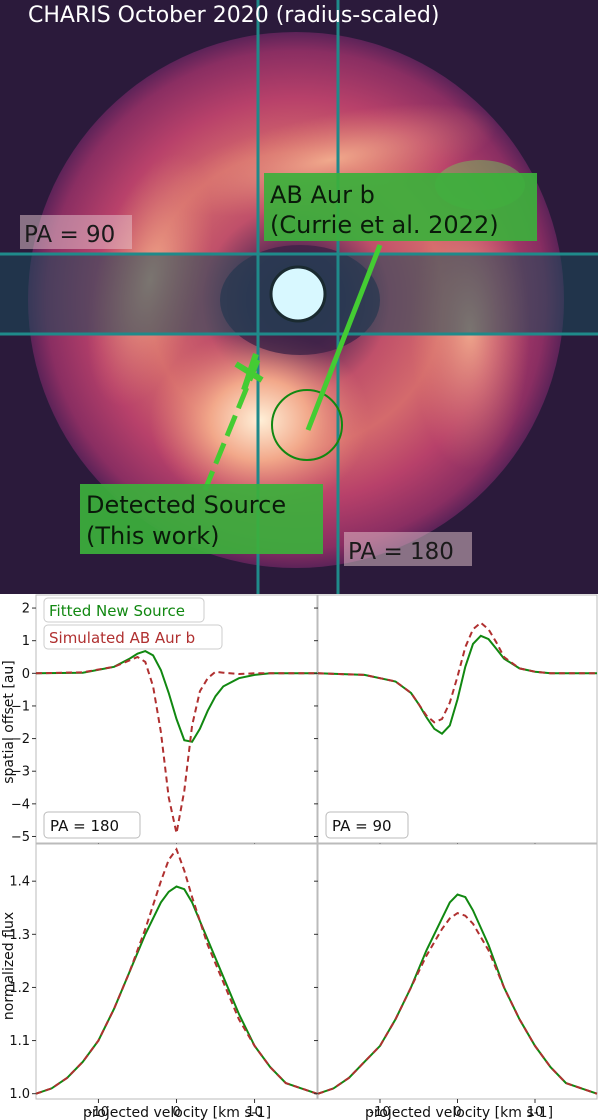 The height and width of the screenshot is (1120, 598). Describe the element at coordinates (231, 425) in the screenshot. I see `detected-pointer-line` at that location.